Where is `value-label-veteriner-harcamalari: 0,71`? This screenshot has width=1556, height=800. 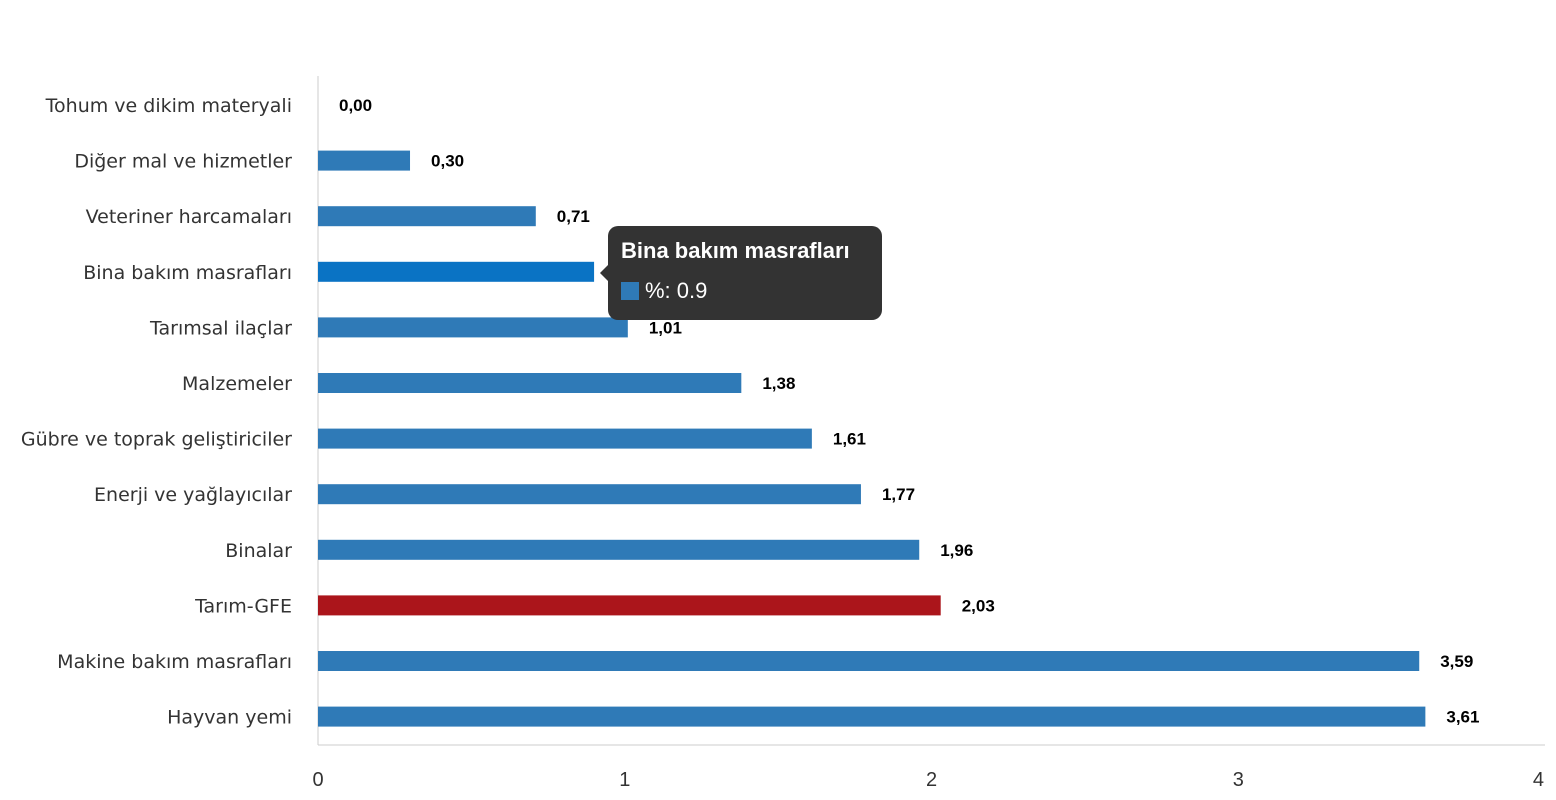
value-label-veteriner-harcamalari: 0,71 is located at coordinates (573, 216).